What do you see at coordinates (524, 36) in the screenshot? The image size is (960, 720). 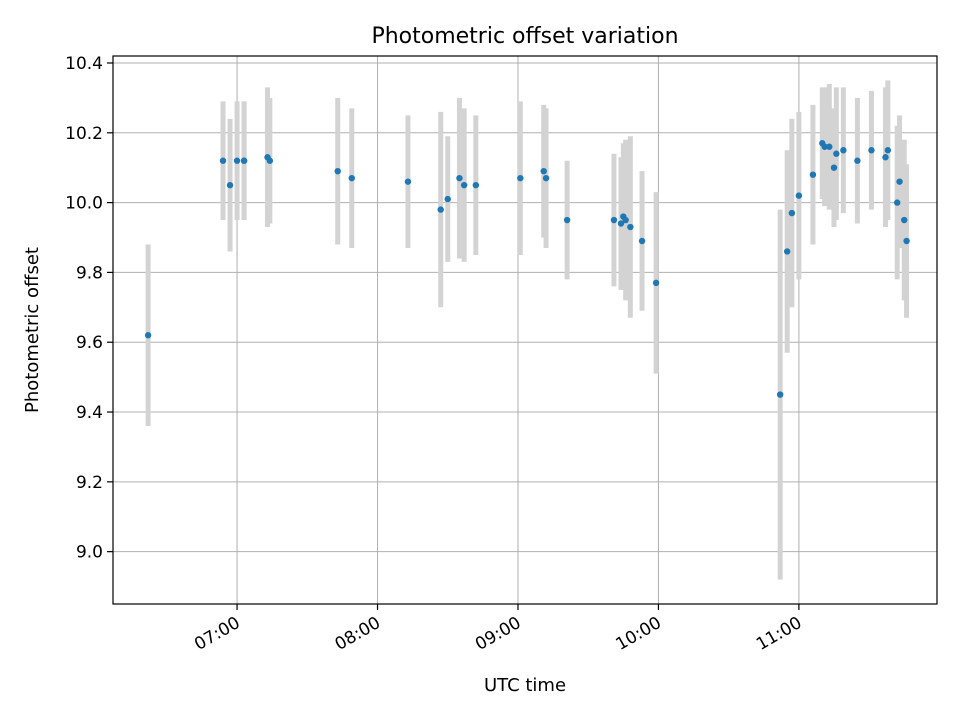 I see `chart-title: Photometric offset variation` at bounding box center [524, 36].